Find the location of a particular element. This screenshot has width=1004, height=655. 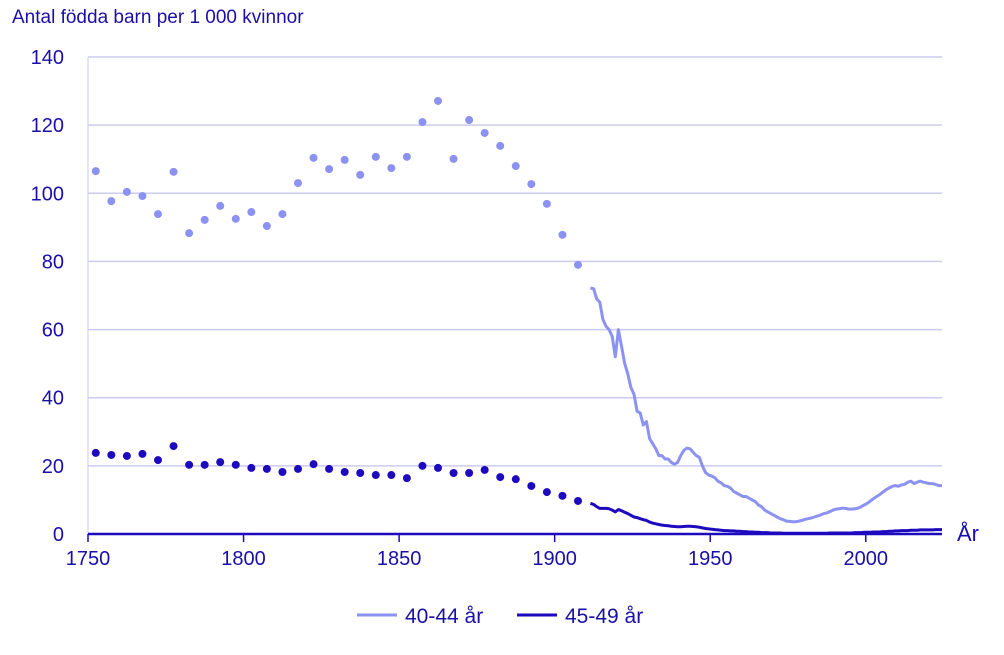

y-tick-label: 60 is located at coordinates (53, 331).